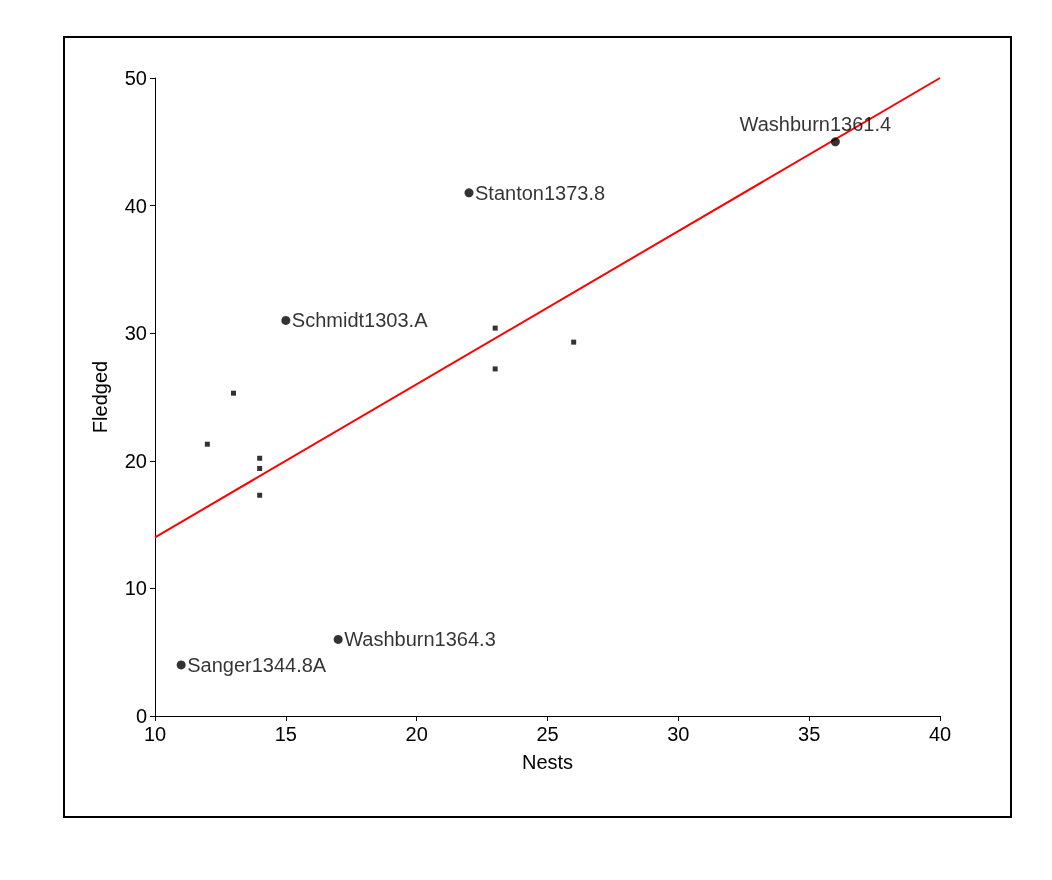 The image size is (1052, 880). What do you see at coordinates (135, 588) in the screenshot?
I see `y-tick-label: 10` at bounding box center [135, 588].